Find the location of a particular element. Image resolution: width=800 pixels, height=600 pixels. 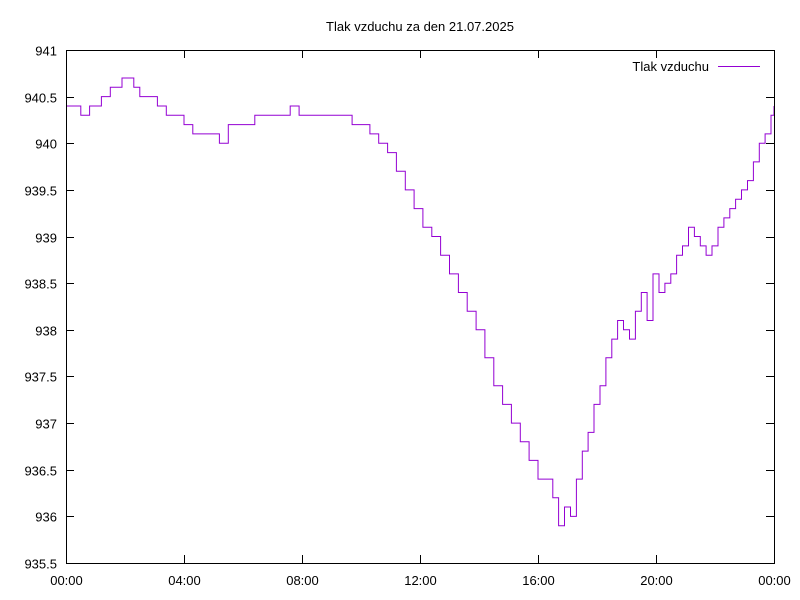

x-tick-label: 12:00 is located at coordinates (420, 580).